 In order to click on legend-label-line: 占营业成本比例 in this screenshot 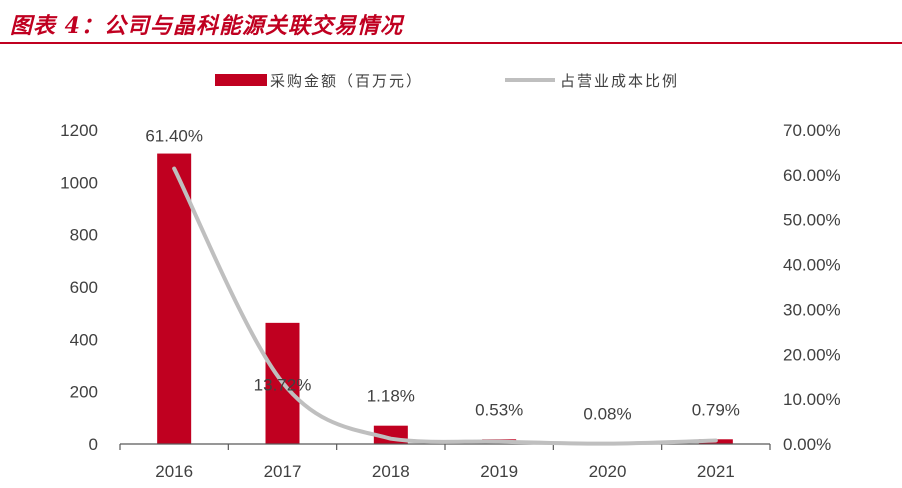, I will do `click(619, 81)`.